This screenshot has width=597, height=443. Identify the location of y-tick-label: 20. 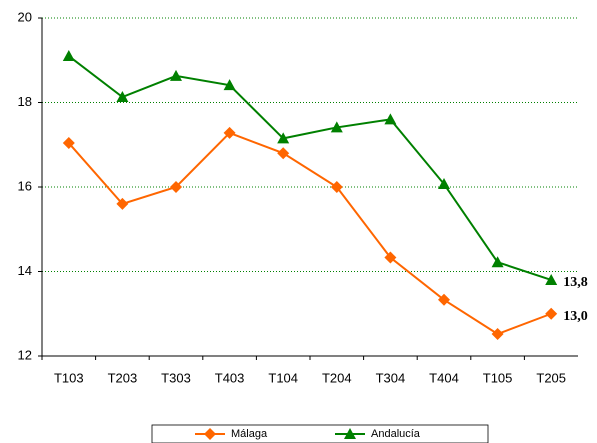
(25, 16).